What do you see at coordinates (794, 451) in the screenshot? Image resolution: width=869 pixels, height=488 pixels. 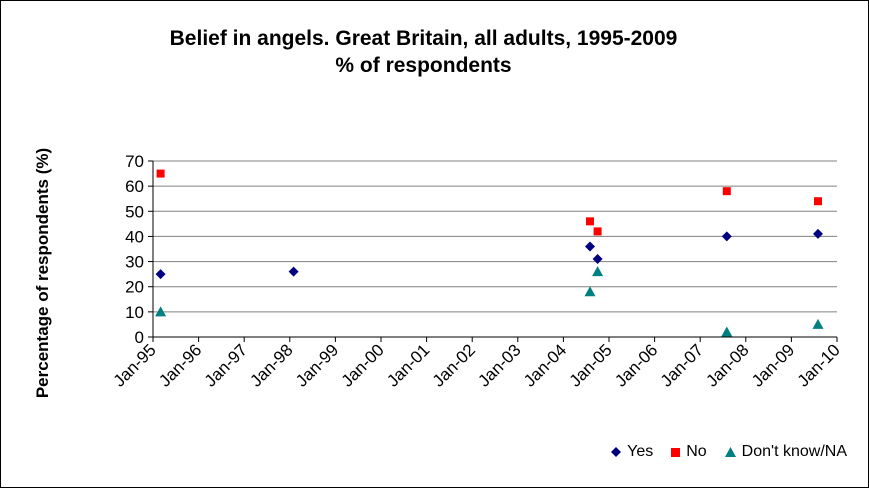 I see `legend-label-dont-know: Don't know/NA` at bounding box center [794, 451].